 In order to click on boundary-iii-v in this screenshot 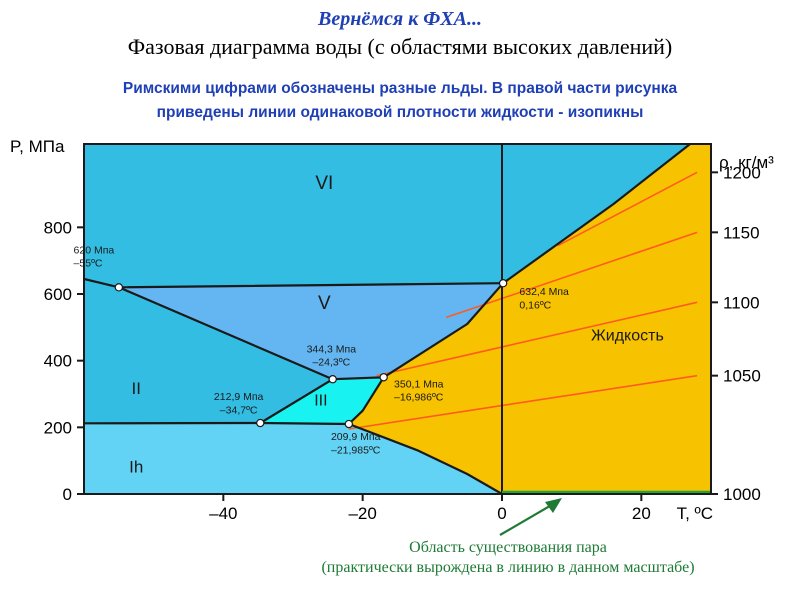, I will do `click(358, 378)`.